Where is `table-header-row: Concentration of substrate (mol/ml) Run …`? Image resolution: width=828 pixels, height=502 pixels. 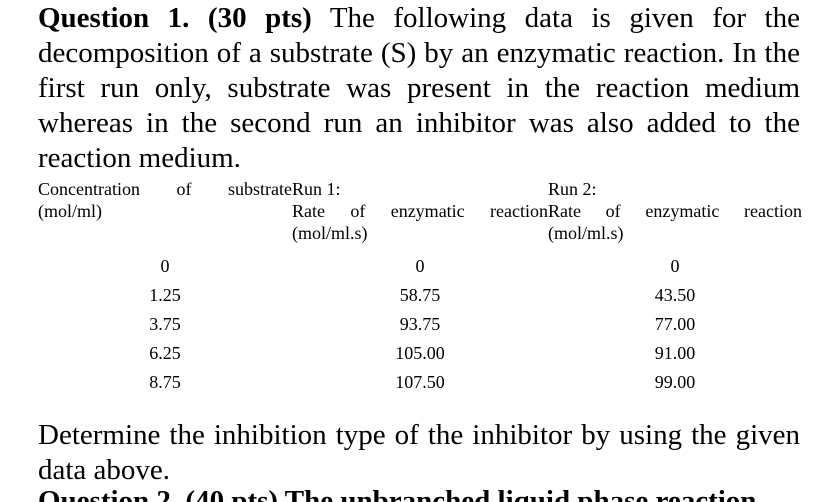 table-header-row: Concentration of substrate (mol/ml) Run … is located at coordinates (420, 211).